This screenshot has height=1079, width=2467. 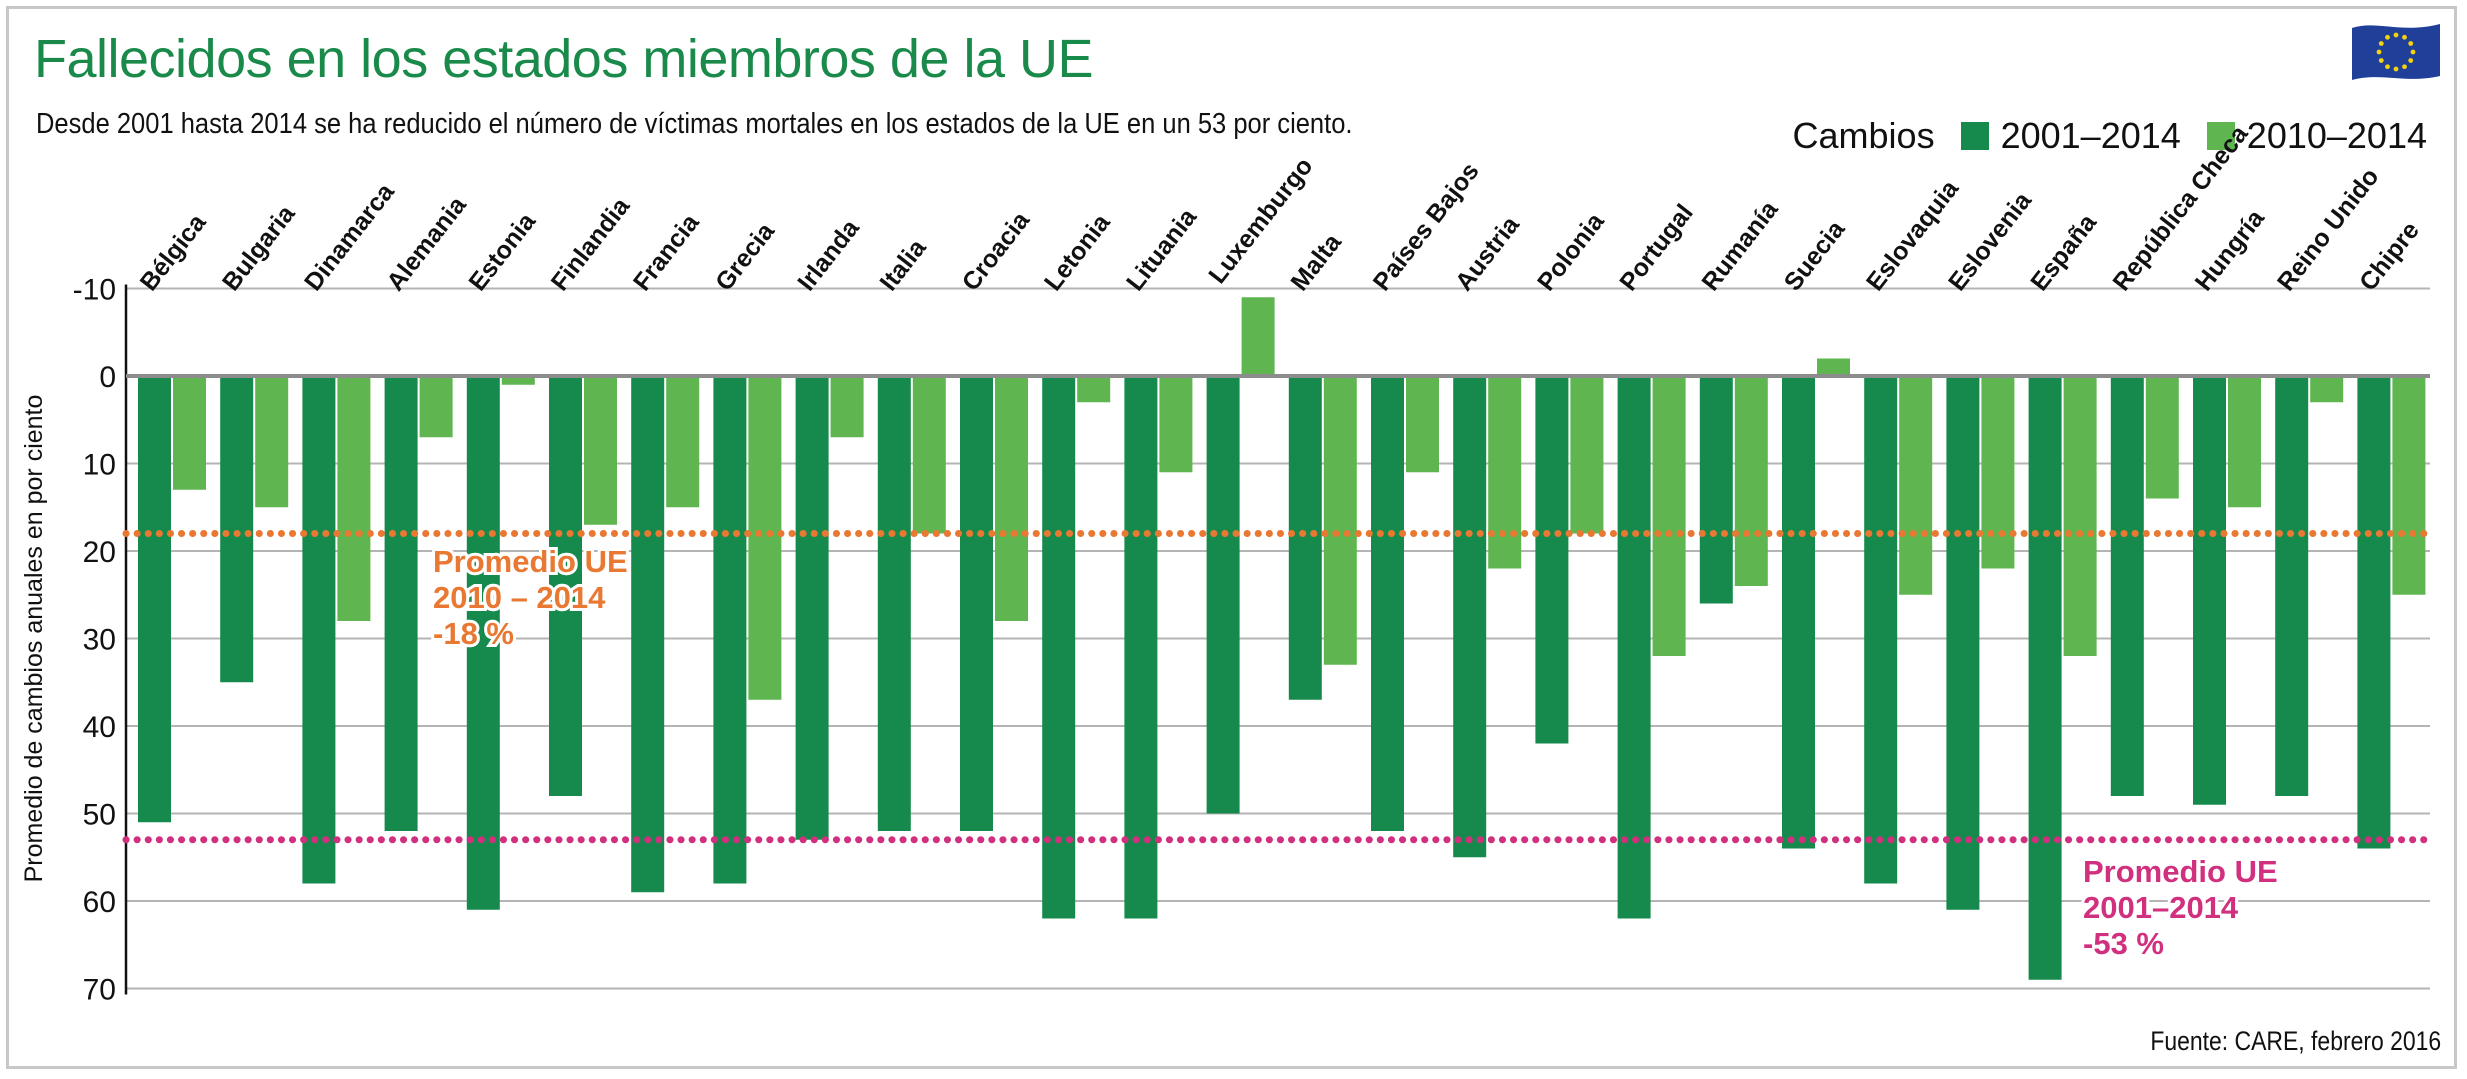 What do you see at coordinates (2389, 256) in the screenshot?
I see `category-label: Chipre` at bounding box center [2389, 256].